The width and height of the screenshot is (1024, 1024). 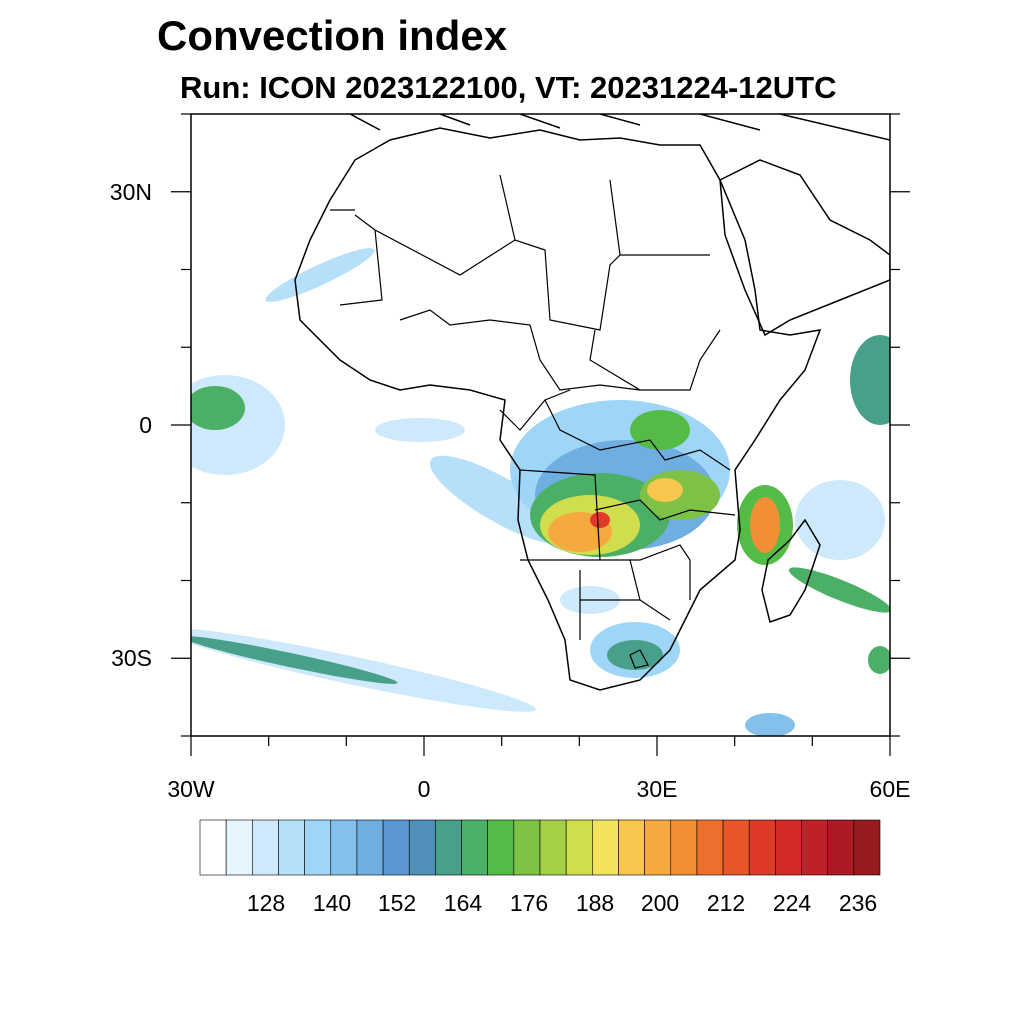 What do you see at coordinates (145, 425) in the screenshot?
I see `lat-tick-label-0: 0` at bounding box center [145, 425].